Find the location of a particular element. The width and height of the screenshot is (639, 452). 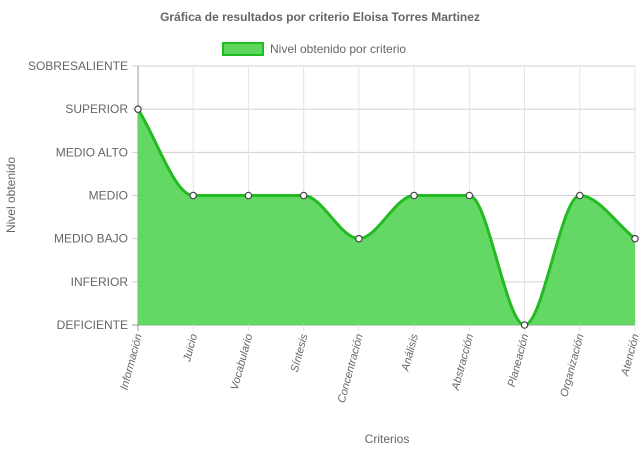

x-tick-label: Información is located at coordinates (131, 362).